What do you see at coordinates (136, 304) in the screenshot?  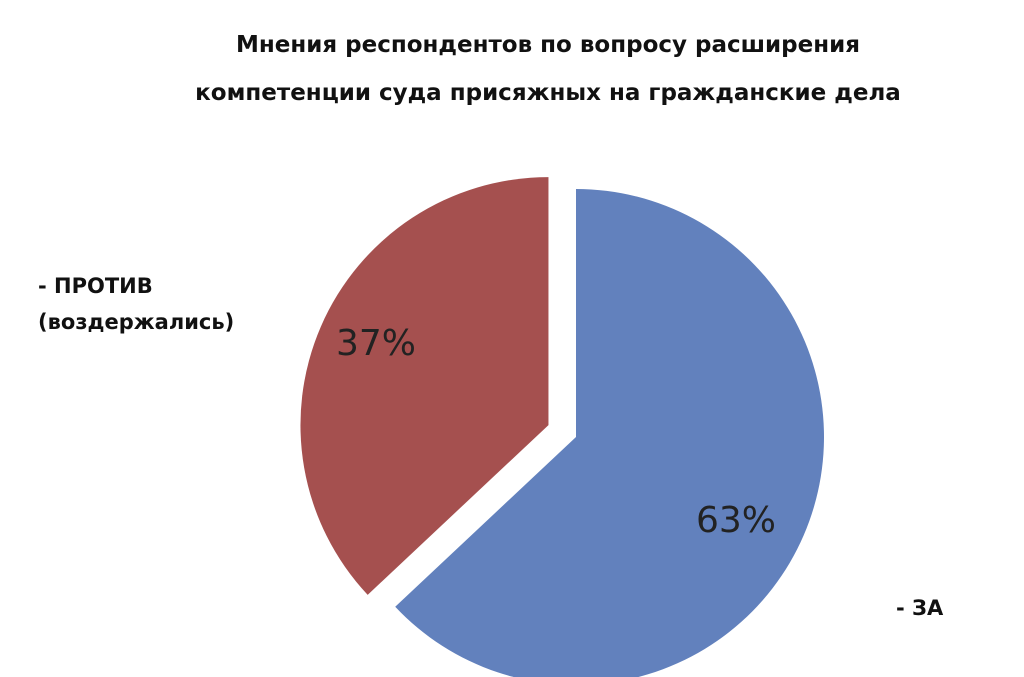 I see `category-label: - ПРОТИВ (воздержались)` at bounding box center [136, 304].